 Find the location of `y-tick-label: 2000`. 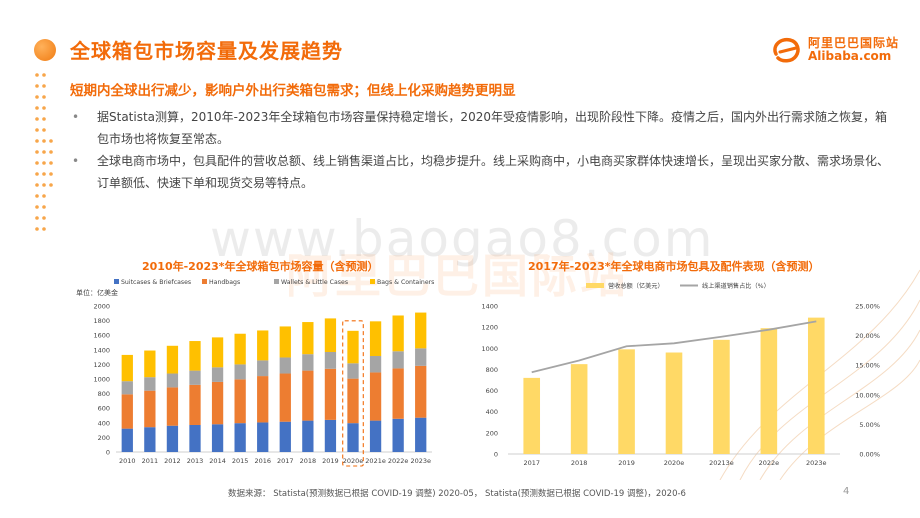

y-tick-label: 2000 is located at coordinates (101, 307).